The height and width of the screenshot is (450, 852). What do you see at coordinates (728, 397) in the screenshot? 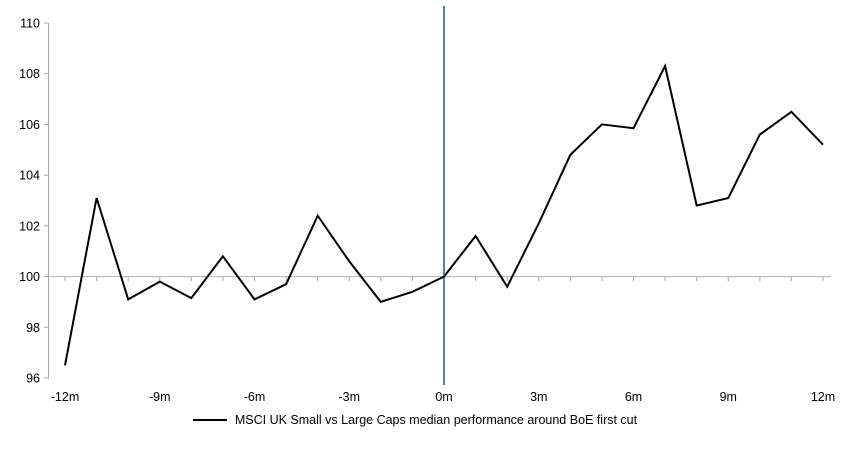
I see `x-tick-label: 9m` at bounding box center [728, 397].